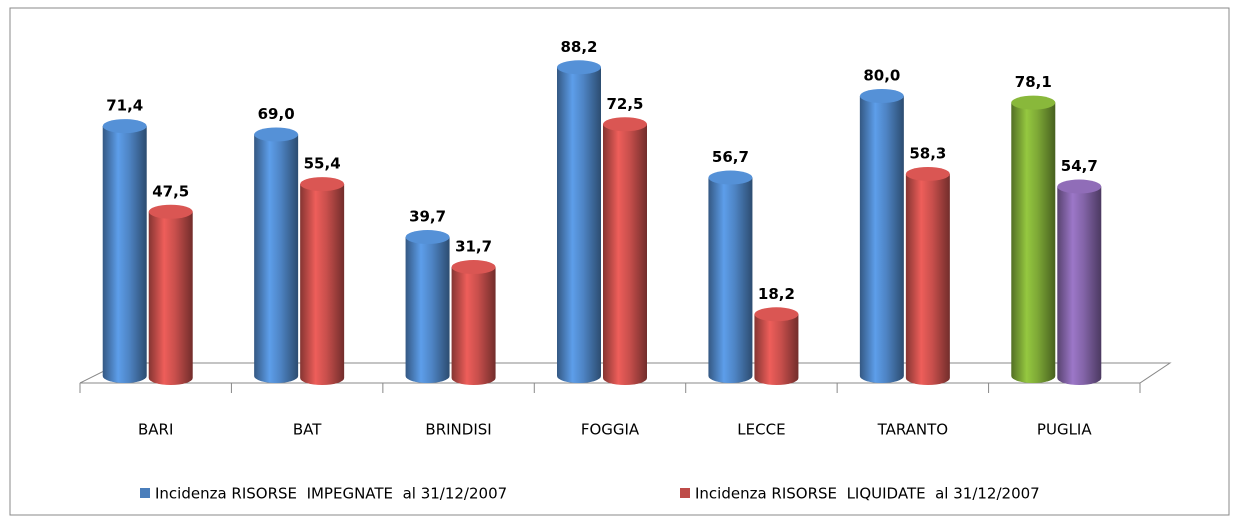 The width and height of the screenshot is (1239, 524). Describe the element at coordinates (761, 430) in the screenshot. I see `x-tick-label: LECCE` at that location.